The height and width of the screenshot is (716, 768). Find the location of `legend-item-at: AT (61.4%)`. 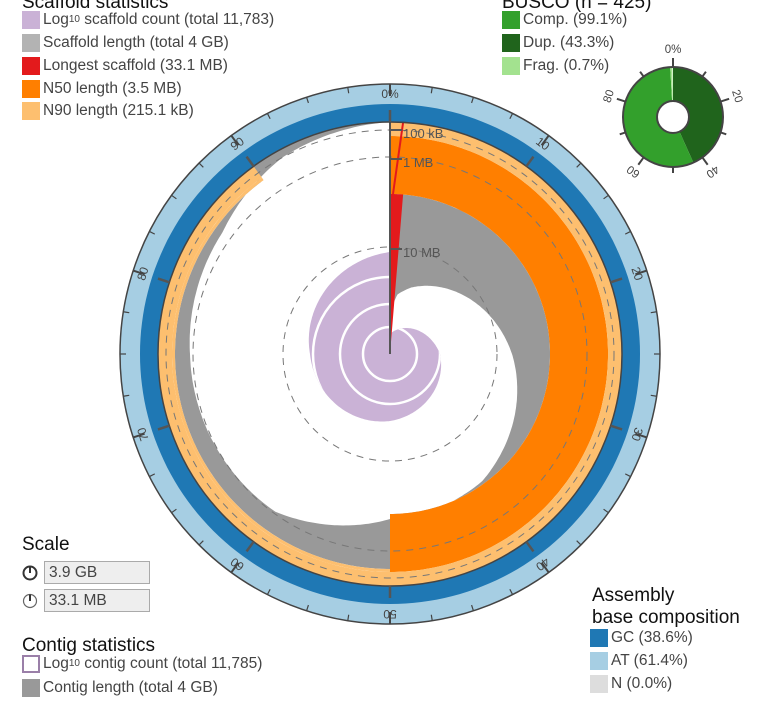

legend-item-at: AT (61.4%) is located at coordinates (639, 661).